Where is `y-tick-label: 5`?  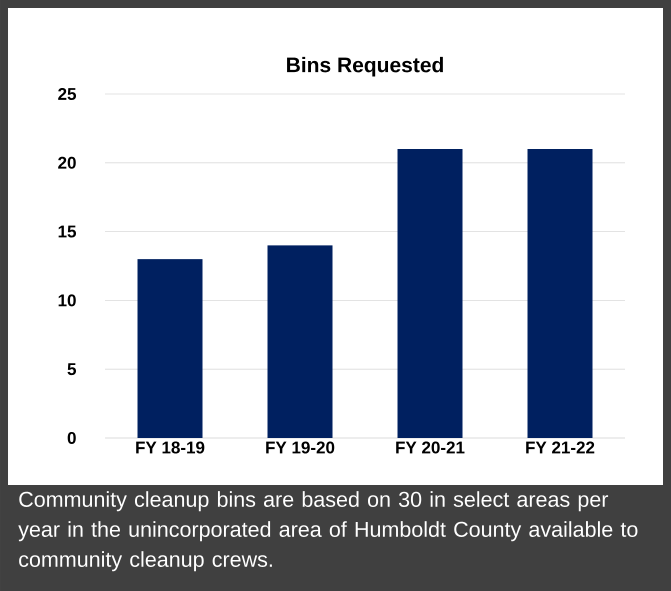 y-tick-label: 5 is located at coordinates (72, 369).